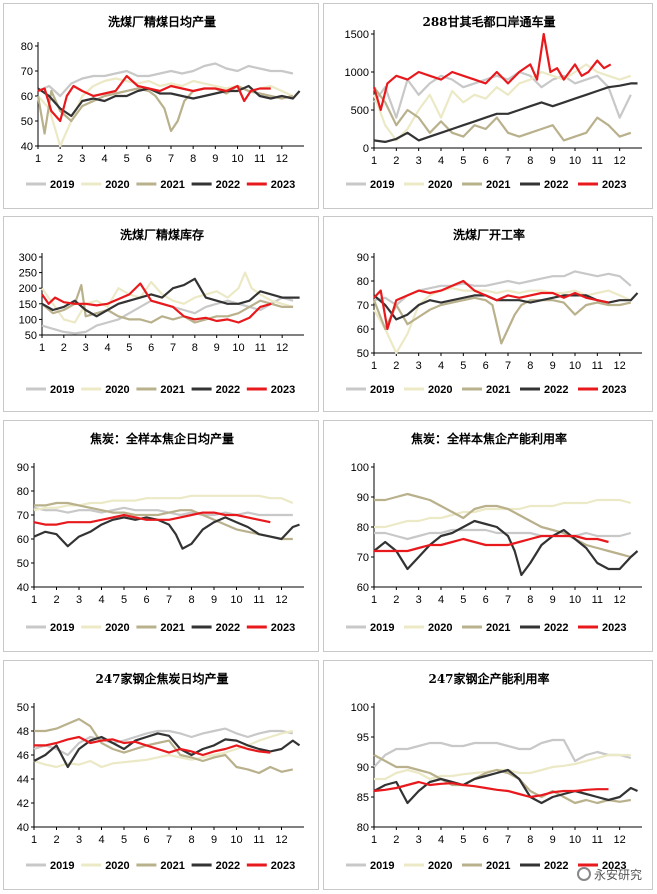 Image resolution: width=657 pixels, height=894 pixels. Describe the element at coordinates (357, 73) in the screenshot. I see `y-tick-label: 1000` at that location.